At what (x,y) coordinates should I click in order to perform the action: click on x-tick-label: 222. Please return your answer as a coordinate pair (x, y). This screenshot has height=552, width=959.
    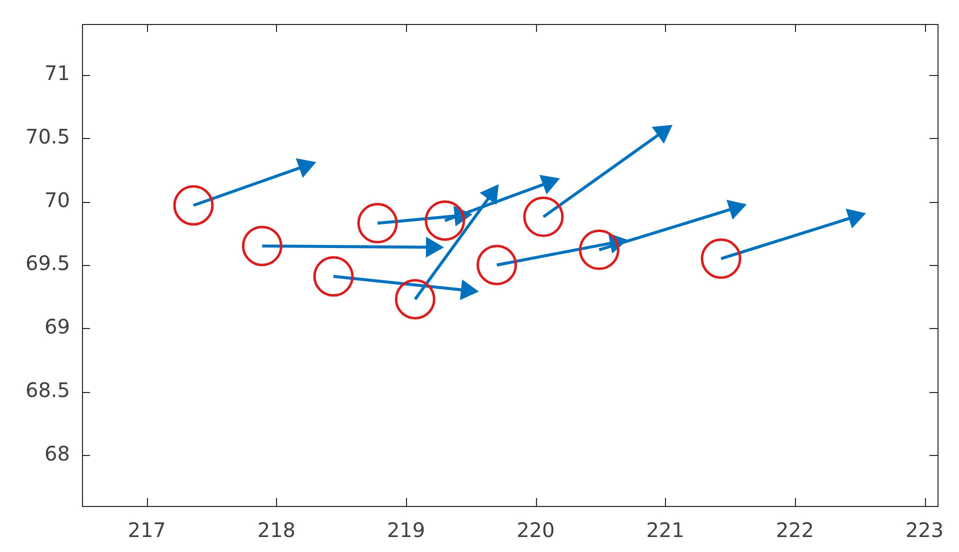
    Looking at the image, I should click on (795, 530).